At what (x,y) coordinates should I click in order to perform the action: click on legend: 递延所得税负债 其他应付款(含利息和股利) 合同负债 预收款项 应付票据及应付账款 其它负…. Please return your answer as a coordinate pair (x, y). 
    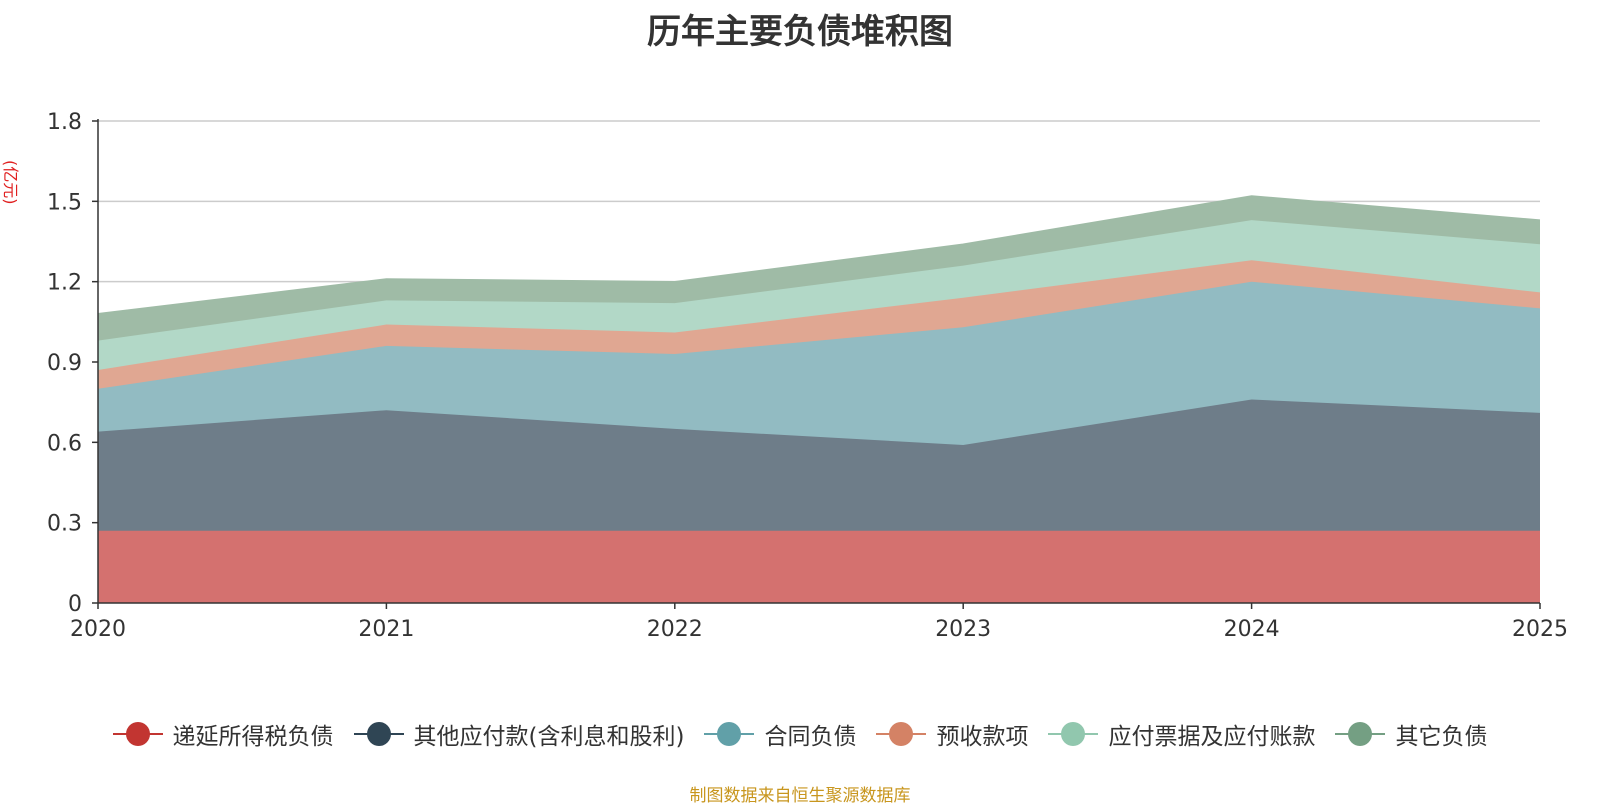
    Looking at the image, I should click on (800, 734).